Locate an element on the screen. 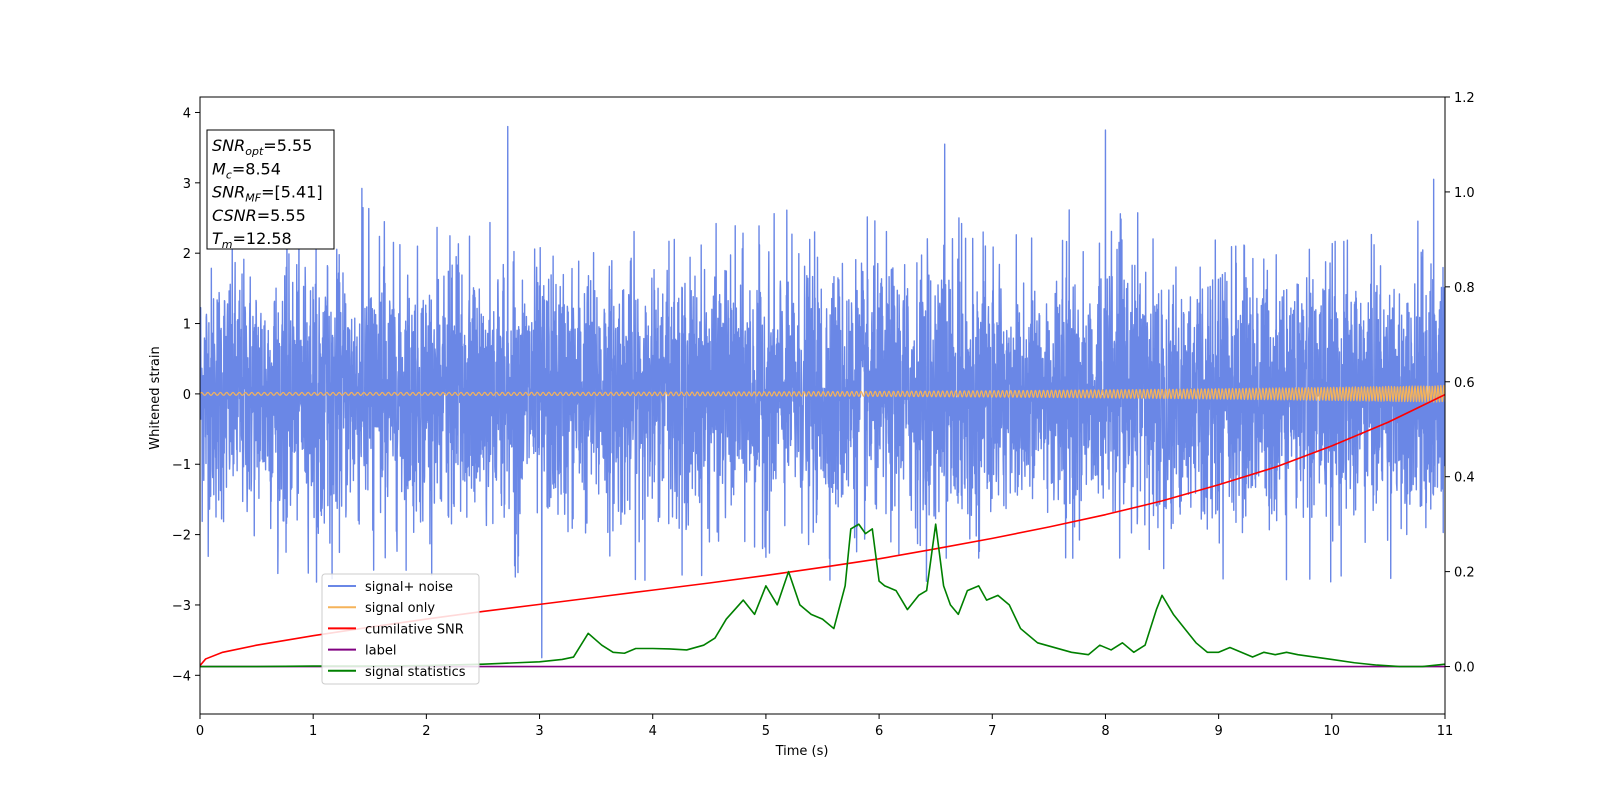 Image resolution: width=1600 pixels, height=800 pixels. info-box-line: Mc=8.54 is located at coordinates (246, 170).